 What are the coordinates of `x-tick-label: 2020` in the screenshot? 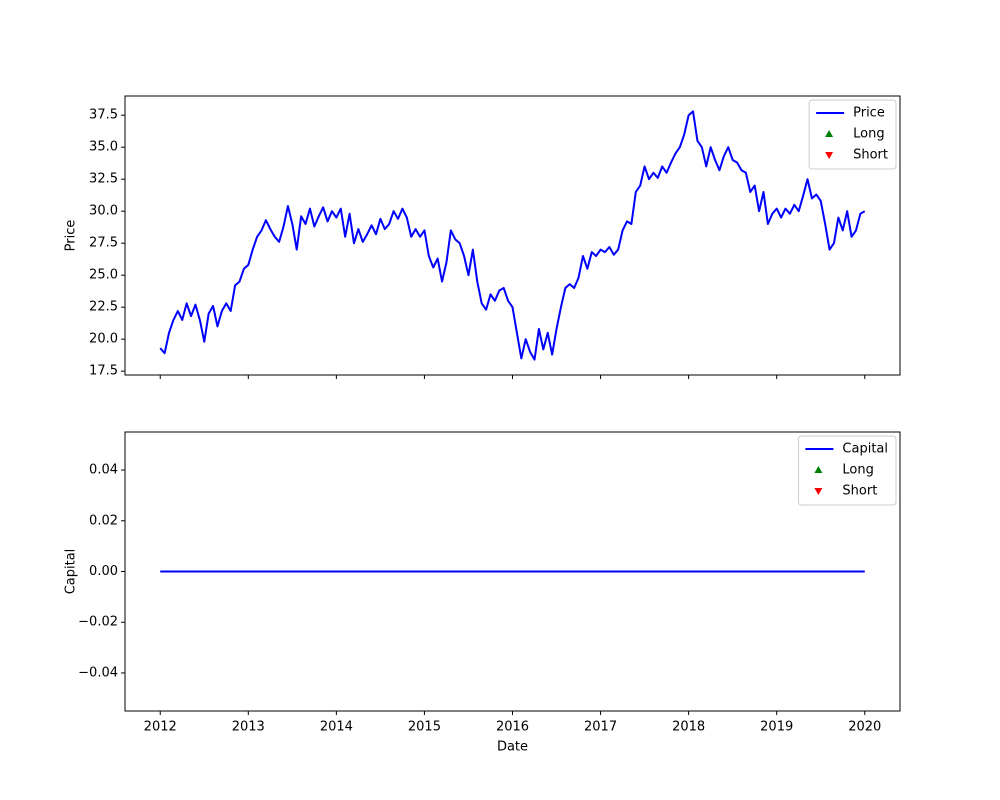 It's located at (864, 727).